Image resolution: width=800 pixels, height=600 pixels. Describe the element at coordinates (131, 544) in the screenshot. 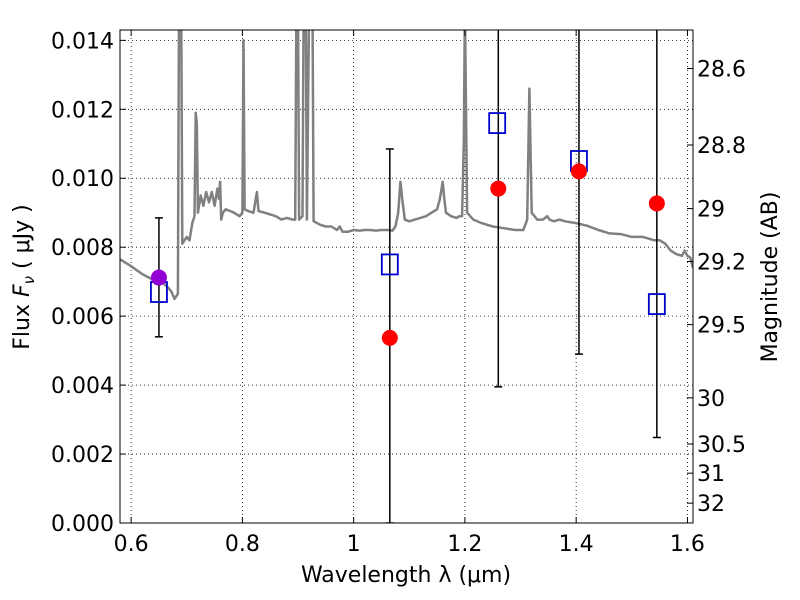

I see `x-tick-label: 0.6` at that location.